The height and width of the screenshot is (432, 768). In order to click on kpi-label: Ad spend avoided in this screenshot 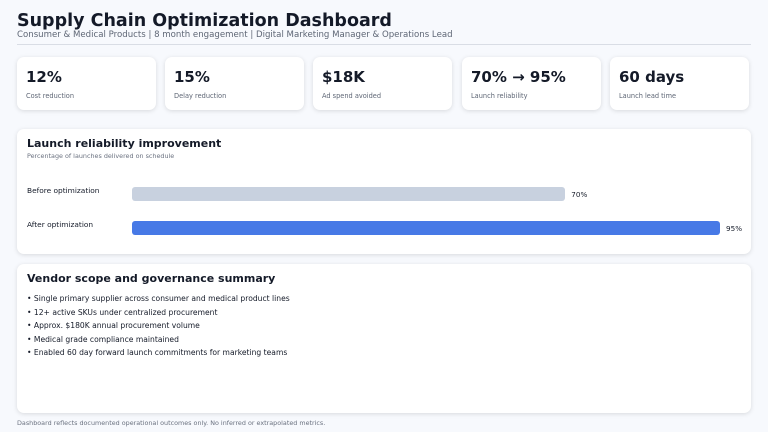, I will do `click(352, 96)`.